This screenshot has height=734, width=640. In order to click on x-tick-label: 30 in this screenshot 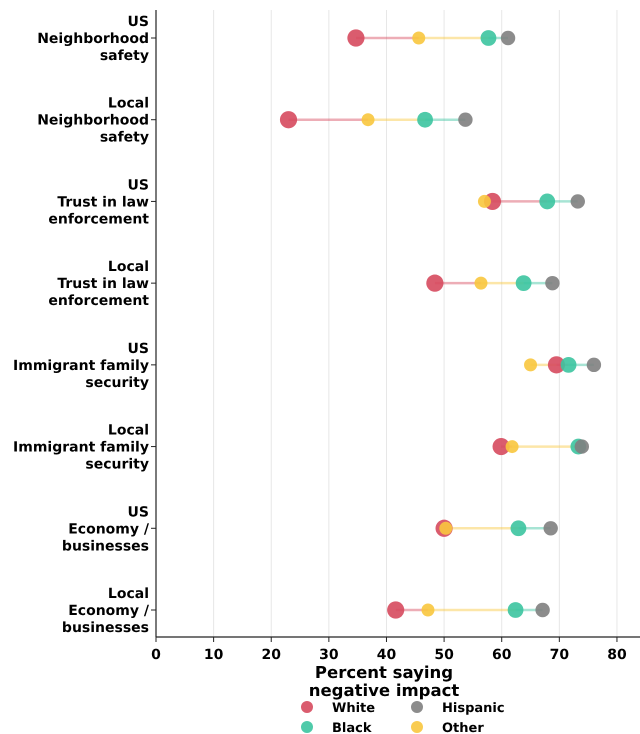, I will do `click(329, 655)`.